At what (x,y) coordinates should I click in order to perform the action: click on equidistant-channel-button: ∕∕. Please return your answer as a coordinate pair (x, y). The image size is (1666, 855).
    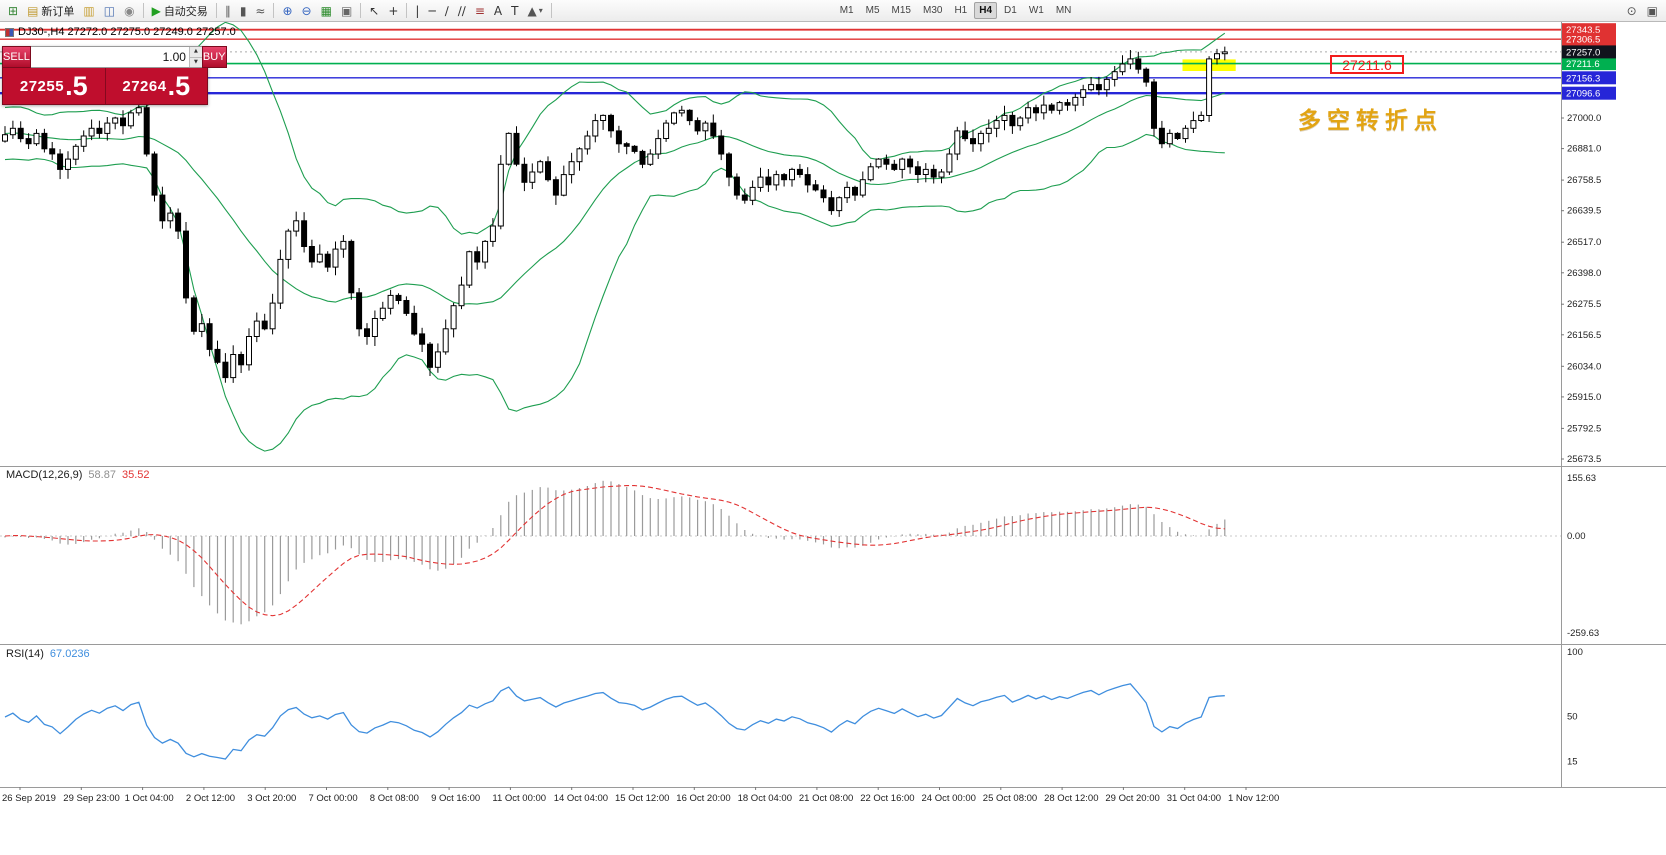
    Looking at the image, I should click on (462, 10).